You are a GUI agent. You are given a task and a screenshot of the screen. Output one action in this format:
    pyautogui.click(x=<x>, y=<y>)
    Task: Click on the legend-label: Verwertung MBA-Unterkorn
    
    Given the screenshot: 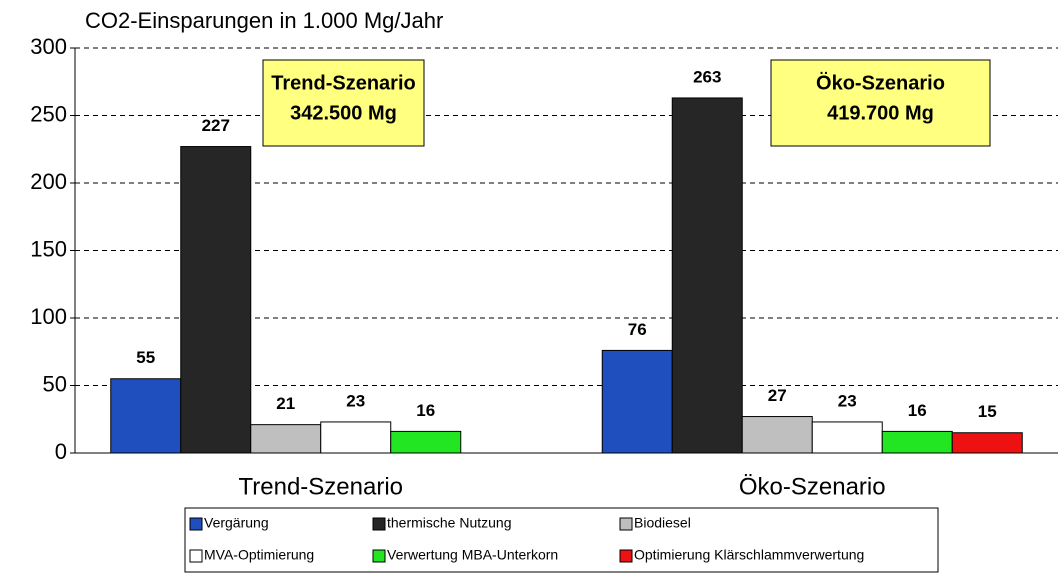 What is the action you would take?
    pyautogui.click(x=472, y=555)
    